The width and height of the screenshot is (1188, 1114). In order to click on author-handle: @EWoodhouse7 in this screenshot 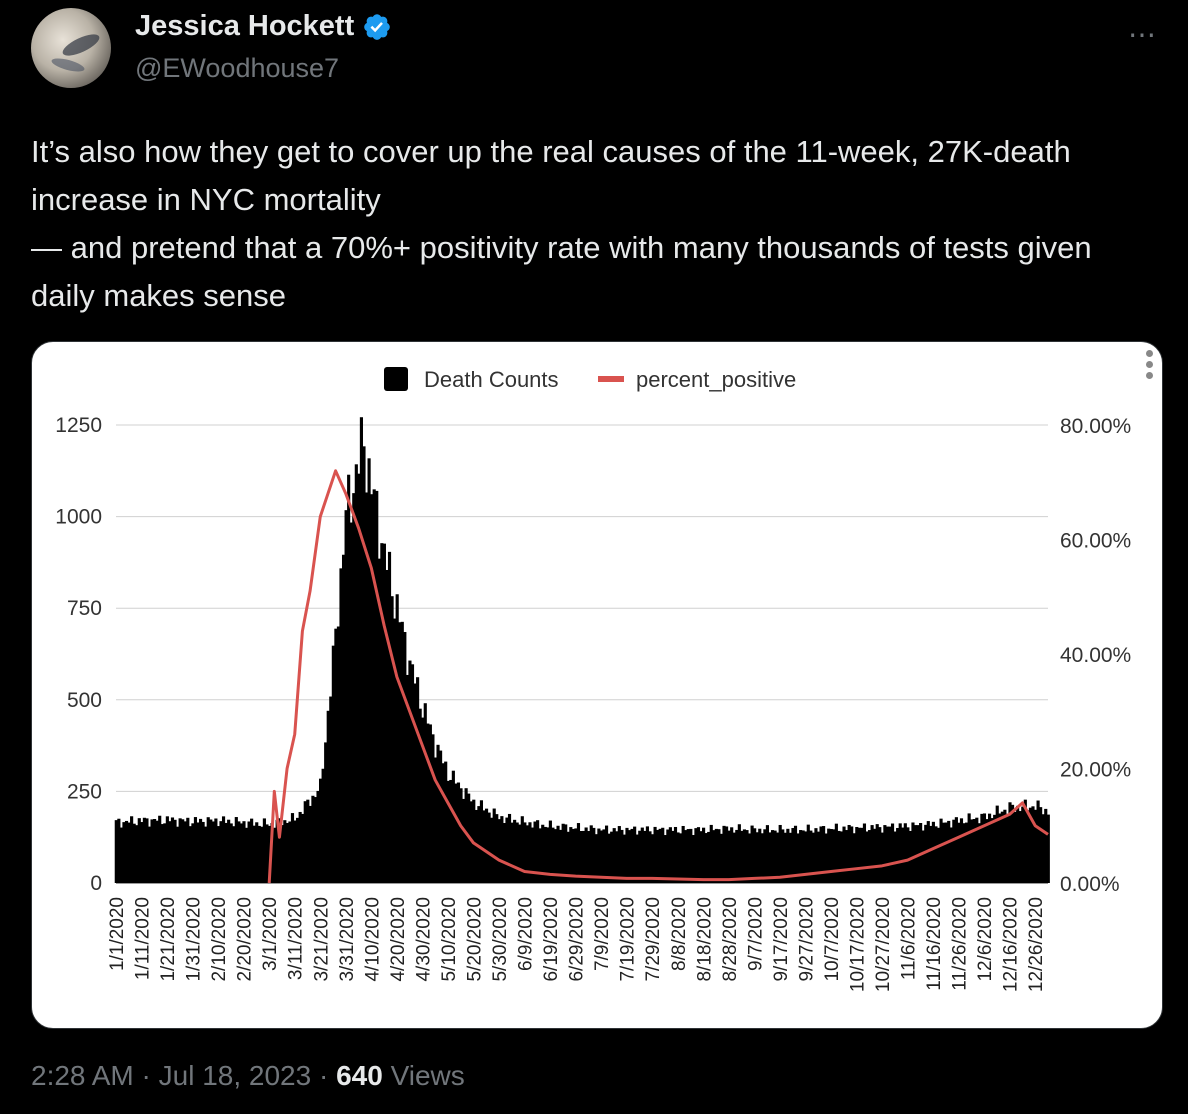, I will do `click(237, 68)`.